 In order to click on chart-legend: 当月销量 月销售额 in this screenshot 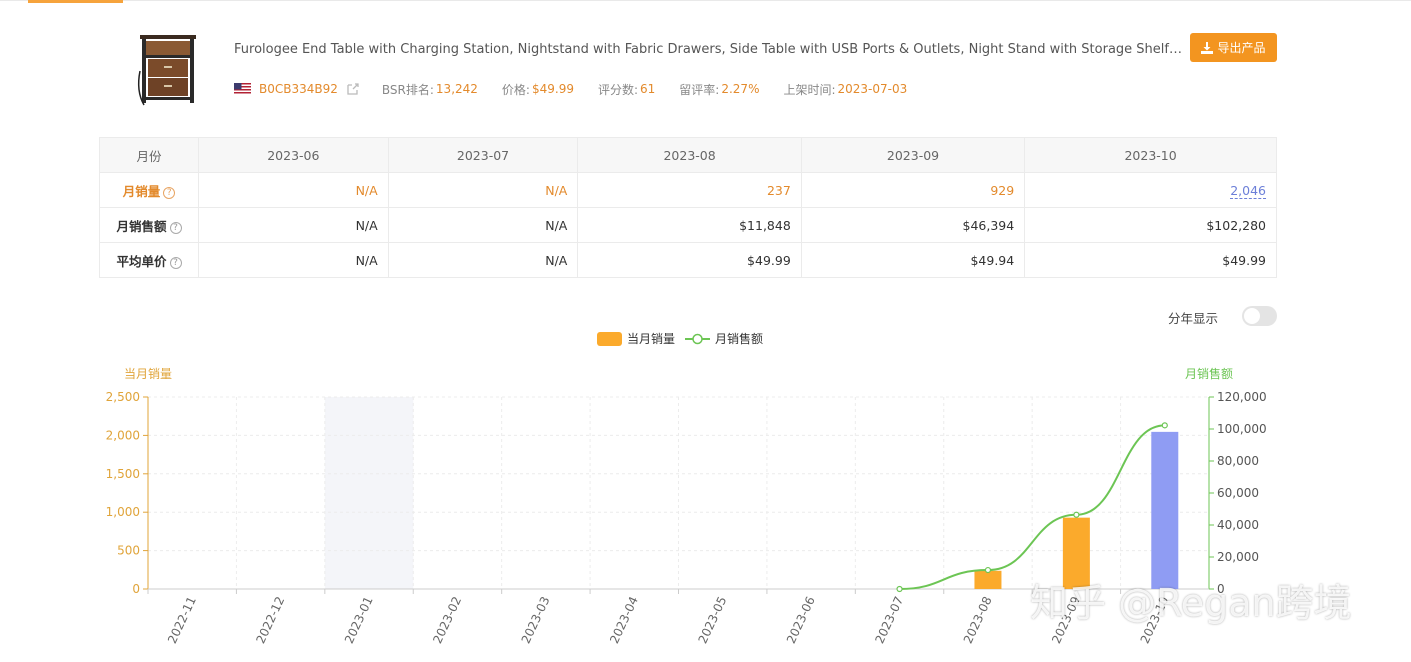, I will do `click(685, 338)`.